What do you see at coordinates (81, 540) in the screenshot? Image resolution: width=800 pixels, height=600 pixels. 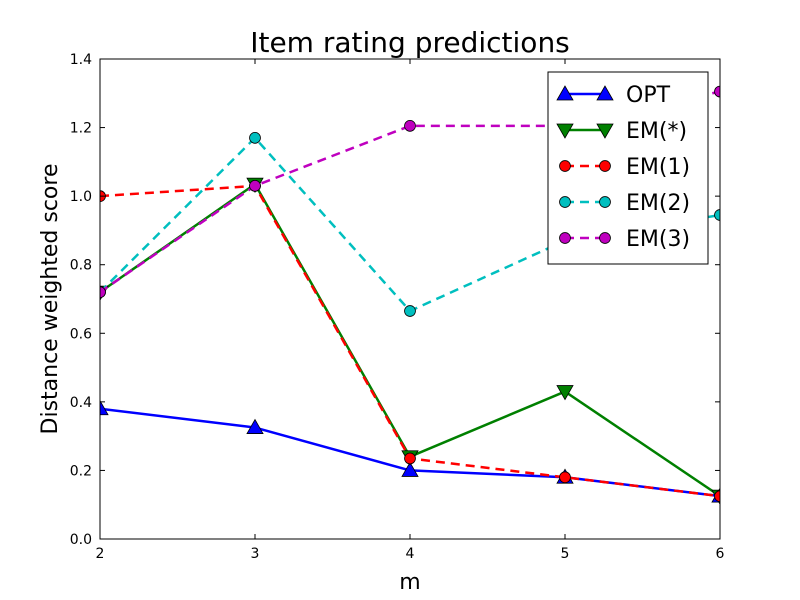 I see `y-tick-label: 0.0` at bounding box center [81, 540].